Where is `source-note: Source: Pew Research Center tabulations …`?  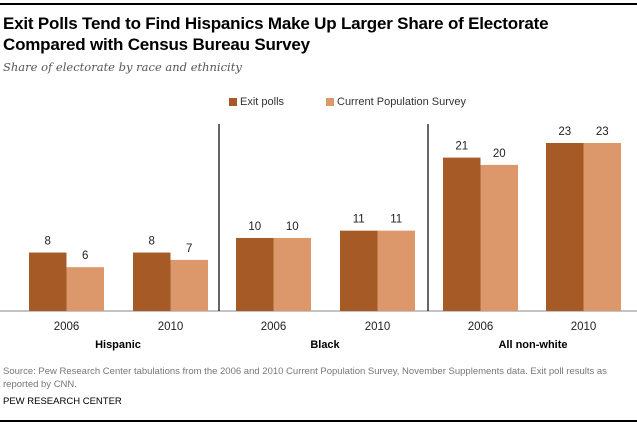 source-note: Source: Pew Research Center tabulations … is located at coordinates (305, 378).